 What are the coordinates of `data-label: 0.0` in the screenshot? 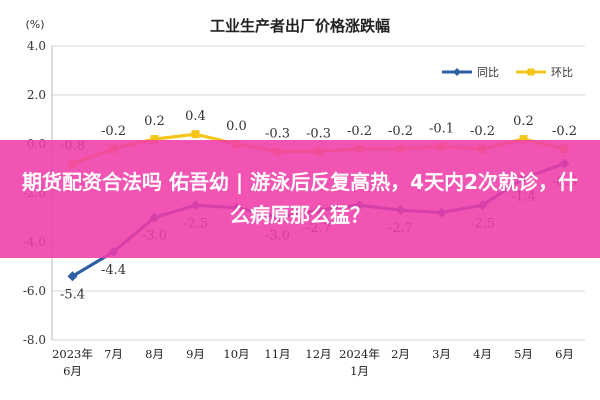 It's located at (236, 126).